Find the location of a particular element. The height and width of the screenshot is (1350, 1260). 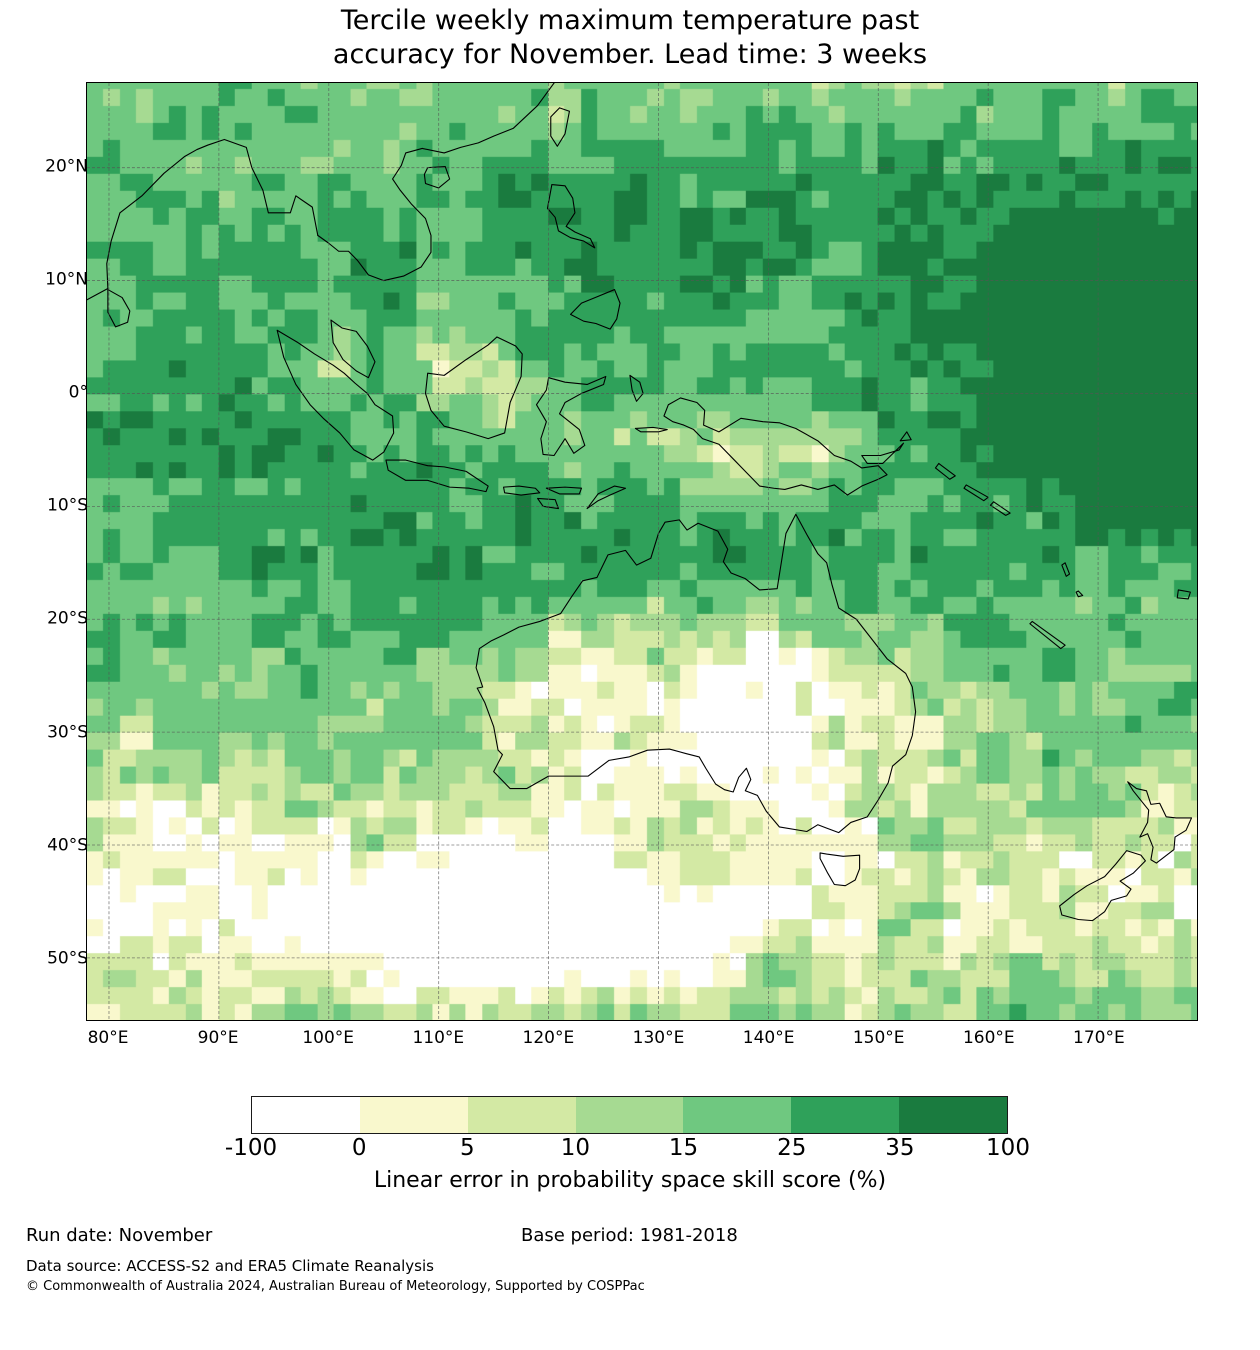

longitude-tick-3: 110°E is located at coordinates (438, 1038).